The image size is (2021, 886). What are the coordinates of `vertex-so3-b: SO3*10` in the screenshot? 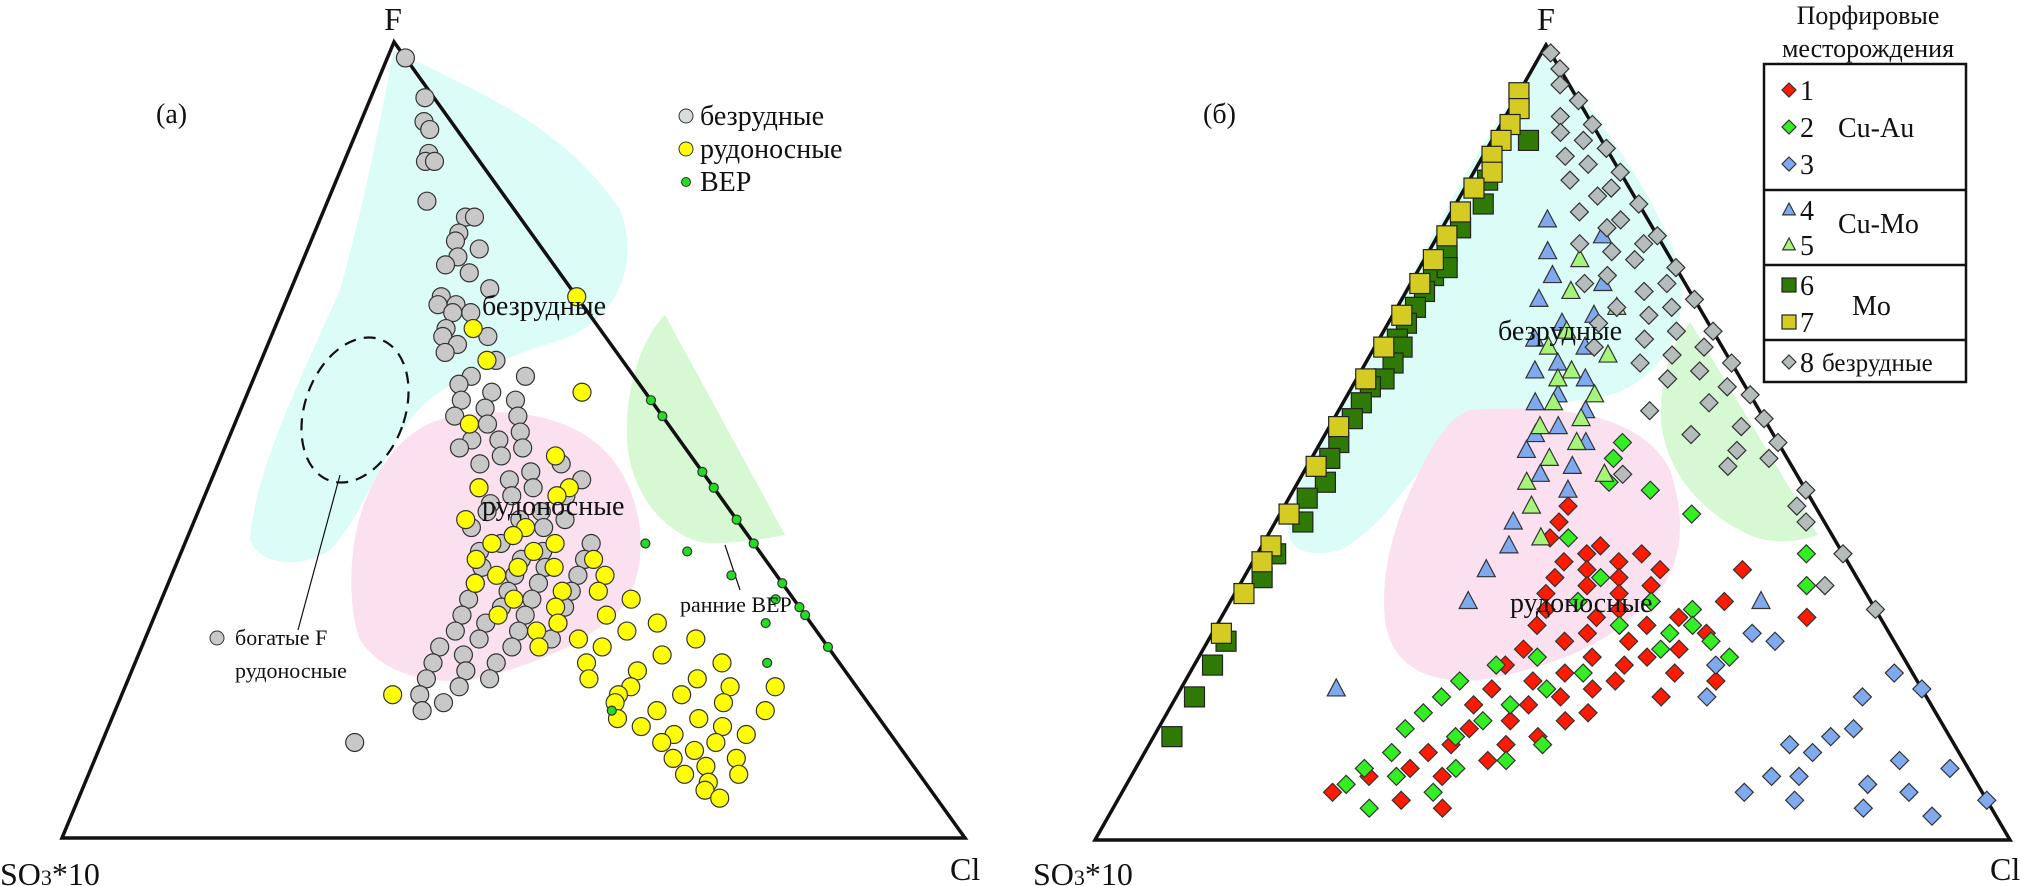 It's located at (1083, 871).